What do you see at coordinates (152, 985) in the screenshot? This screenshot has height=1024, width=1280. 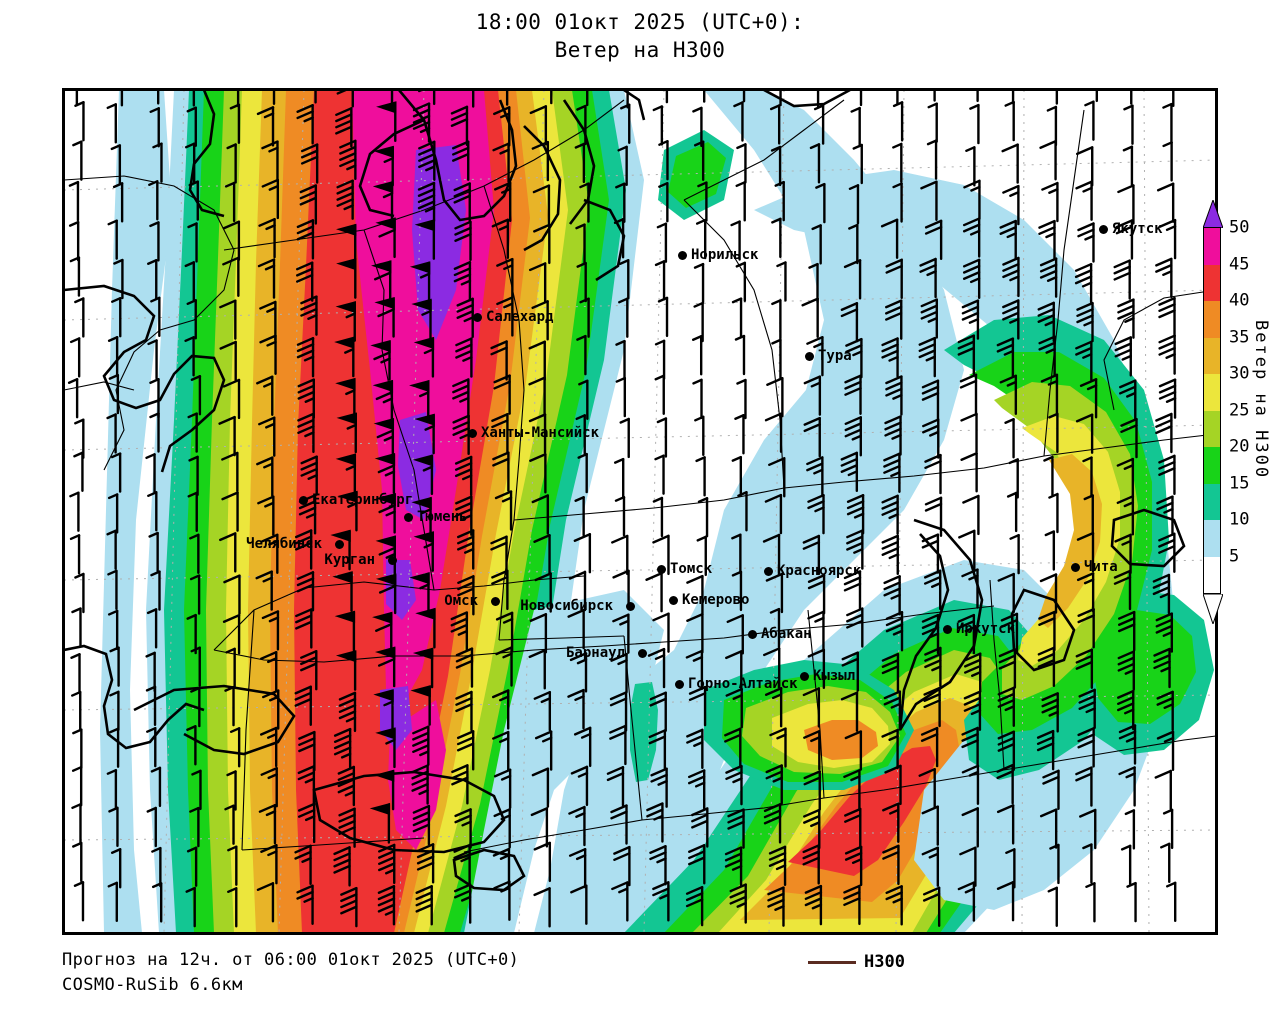 I see `model-info: COSMO-RuSib 6.6км` at bounding box center [152, 985].